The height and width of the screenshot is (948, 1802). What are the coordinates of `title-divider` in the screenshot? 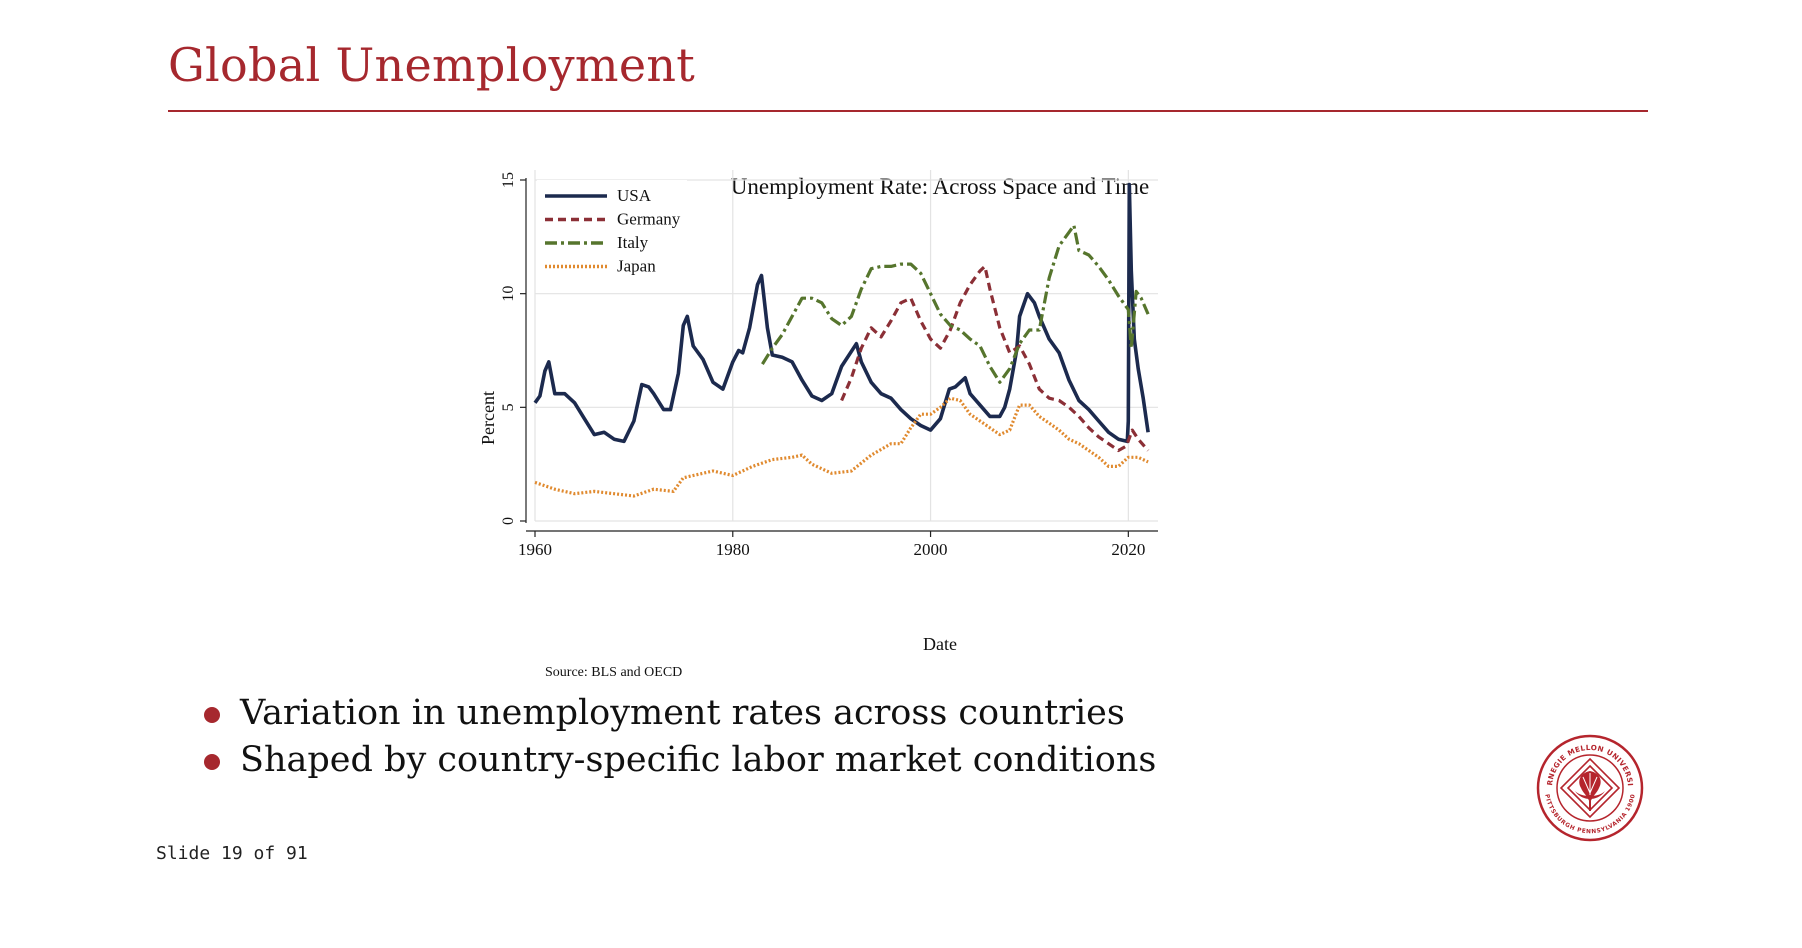 It's located at (908, 111).